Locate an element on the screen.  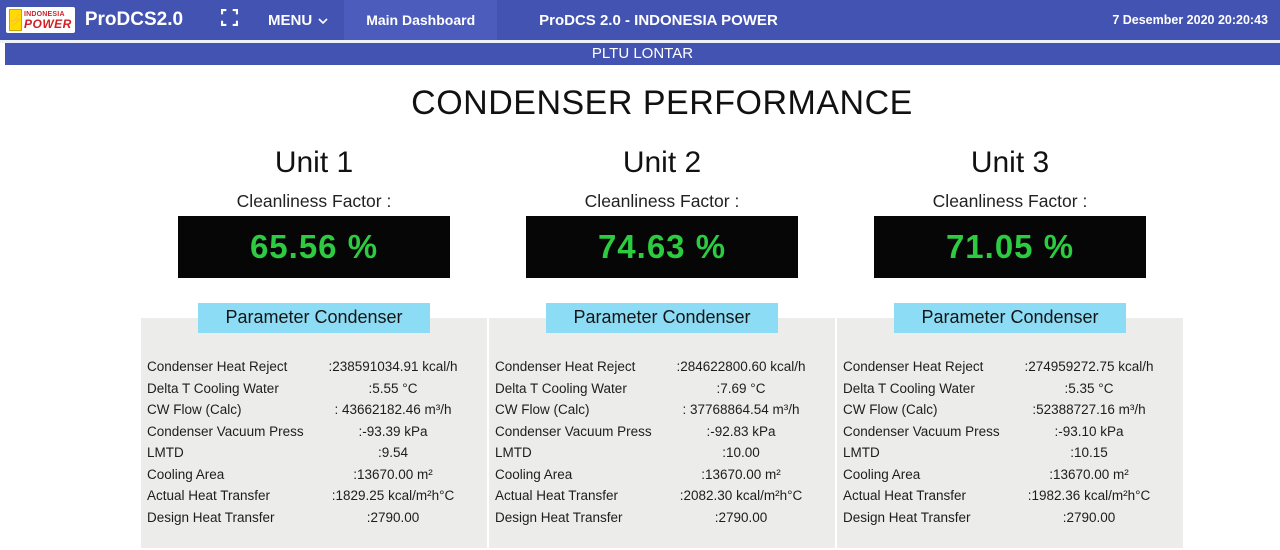
parameter-value: :284622800.60 kcal/h is located at coordinates (741, 367).